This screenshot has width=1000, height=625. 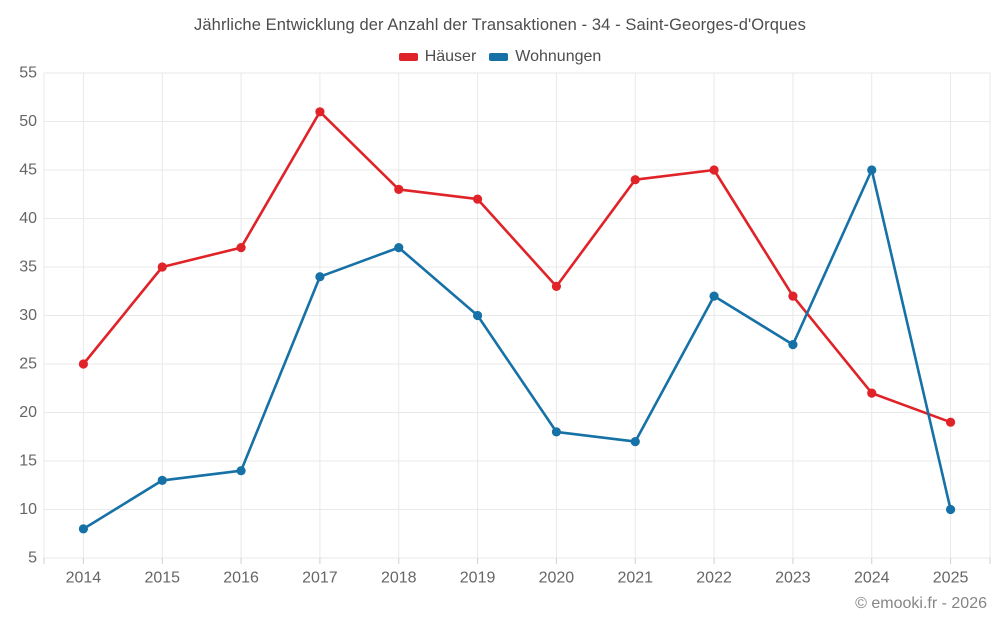 What do you see at coordinates (557, 578) in the screenshot?
I see `x-axis-label: 2020` at bounding box center [557, 578].